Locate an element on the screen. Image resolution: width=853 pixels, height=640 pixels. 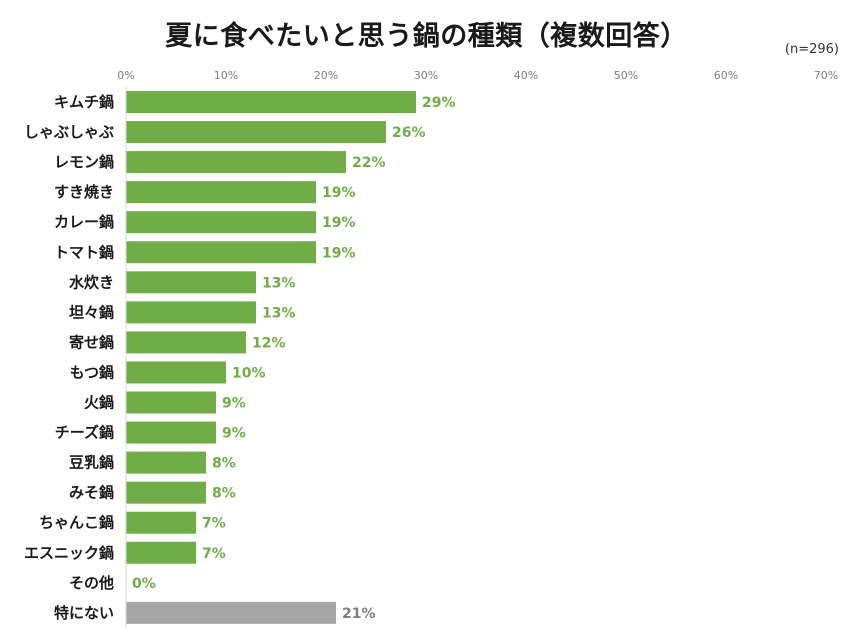
x-tick-label: 20% is located at coordinates (326, 75).